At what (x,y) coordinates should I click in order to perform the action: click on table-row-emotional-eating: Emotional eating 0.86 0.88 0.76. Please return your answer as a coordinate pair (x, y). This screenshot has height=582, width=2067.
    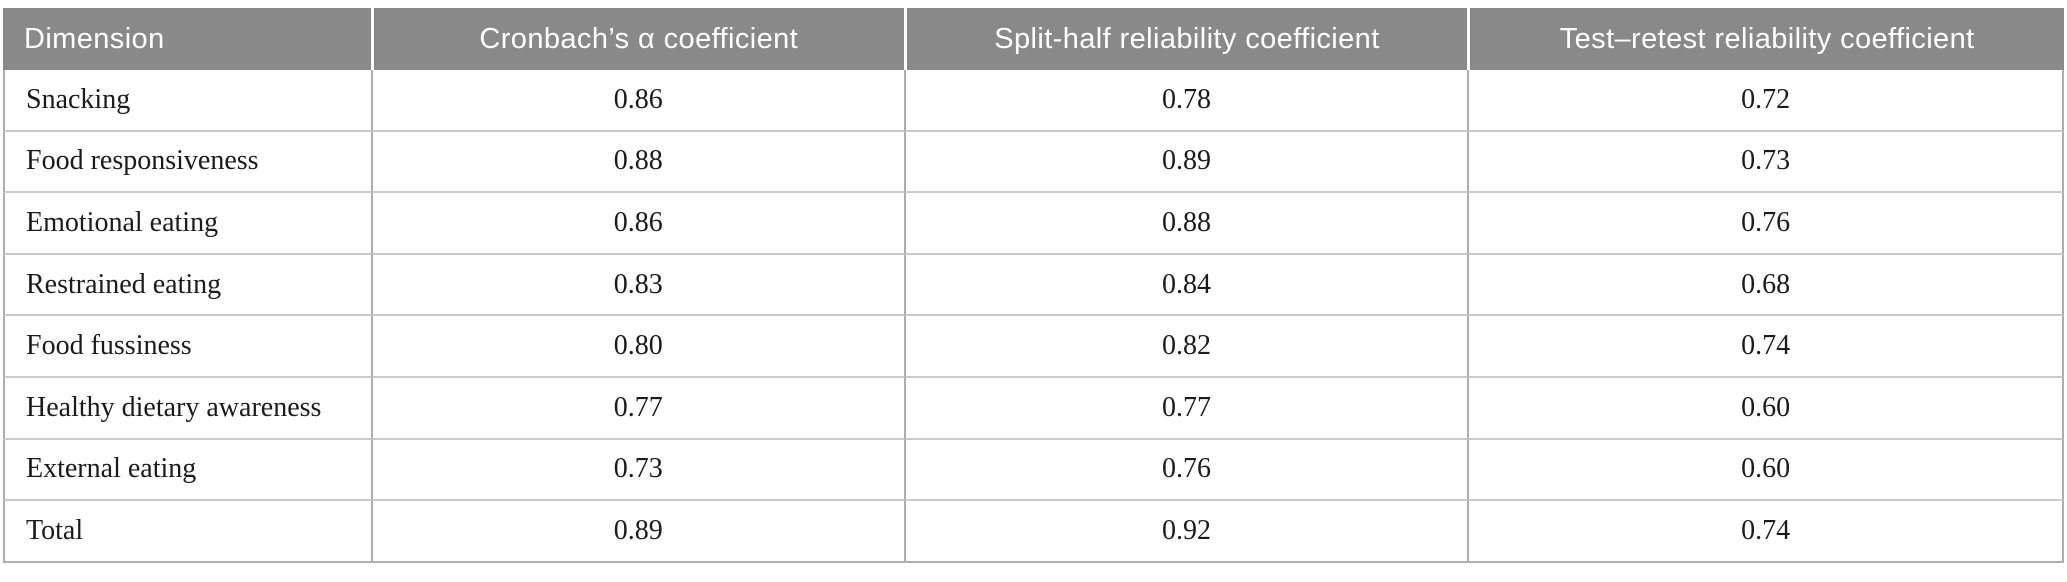
    Looking at the image, I should click on (1033, 224).